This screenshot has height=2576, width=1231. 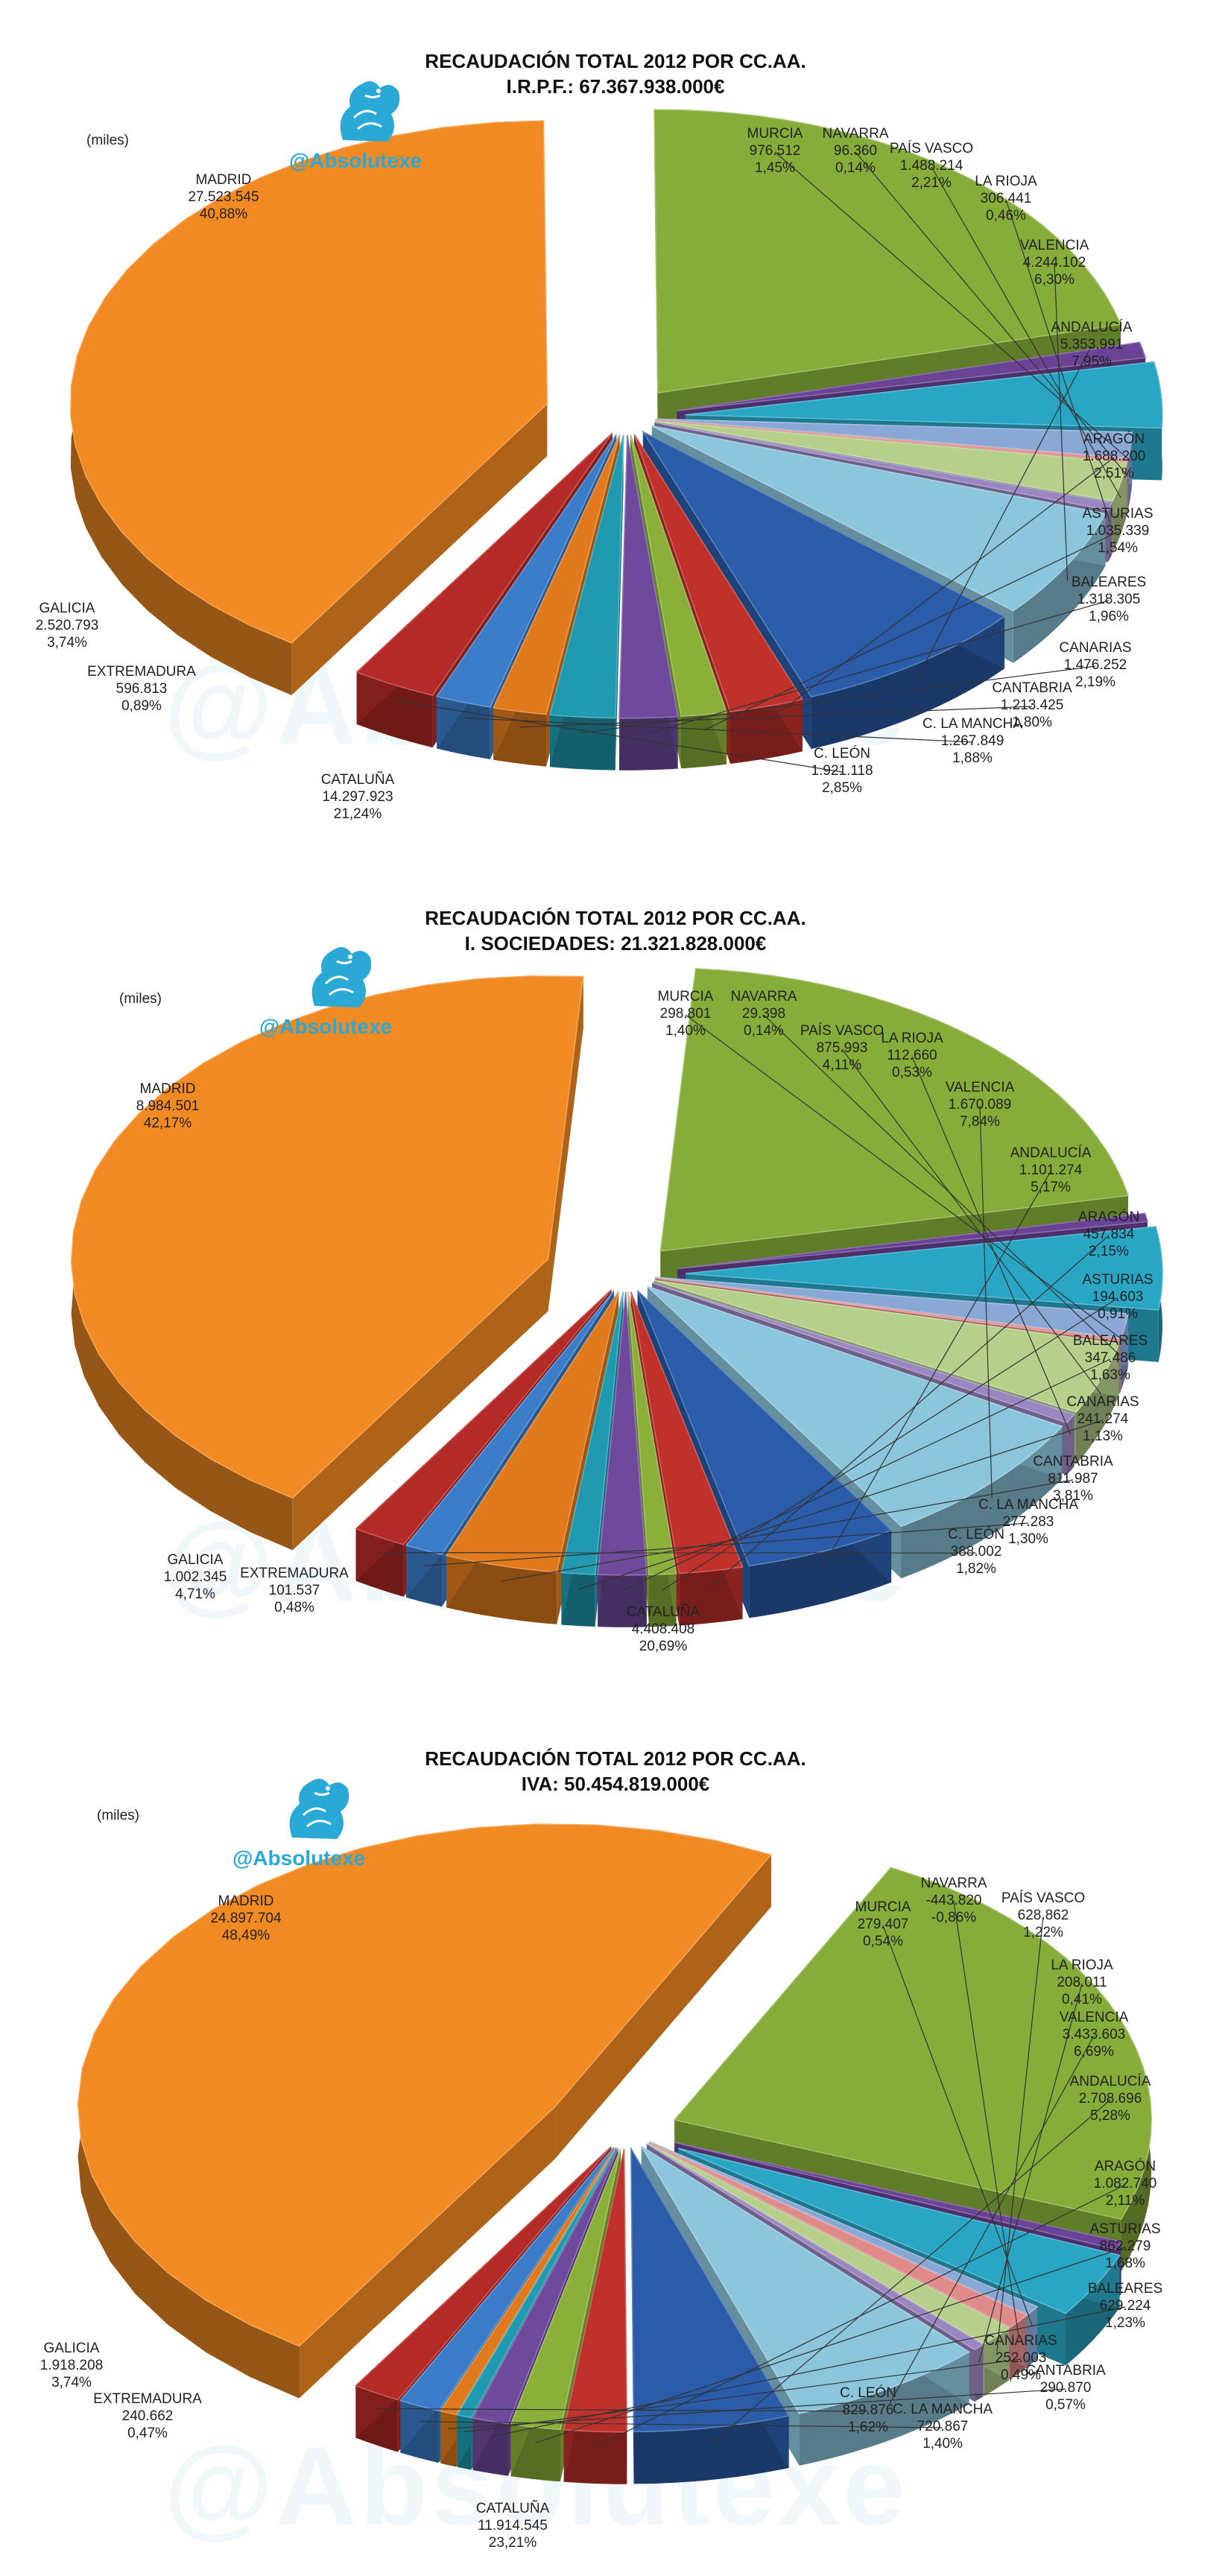 What do you see at coordinates (1051, 1170) in the screenshot?
I see `slice-label-value: 1.101.274` at bounding box center [1051, 1170].